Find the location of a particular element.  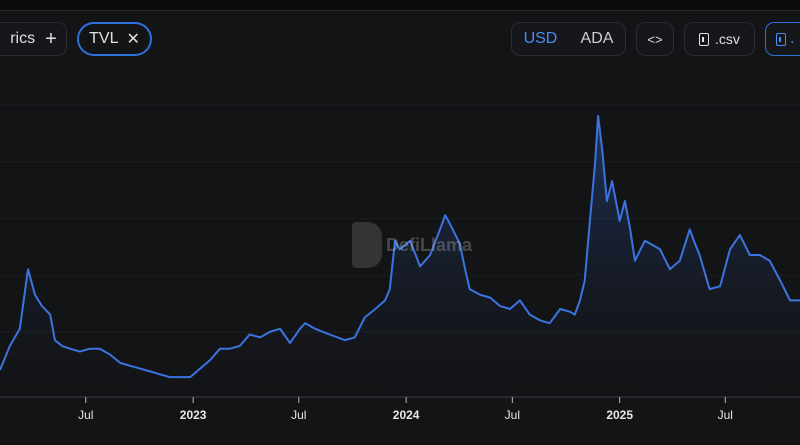

embed-button: <> is located at coordinates (655, 39).